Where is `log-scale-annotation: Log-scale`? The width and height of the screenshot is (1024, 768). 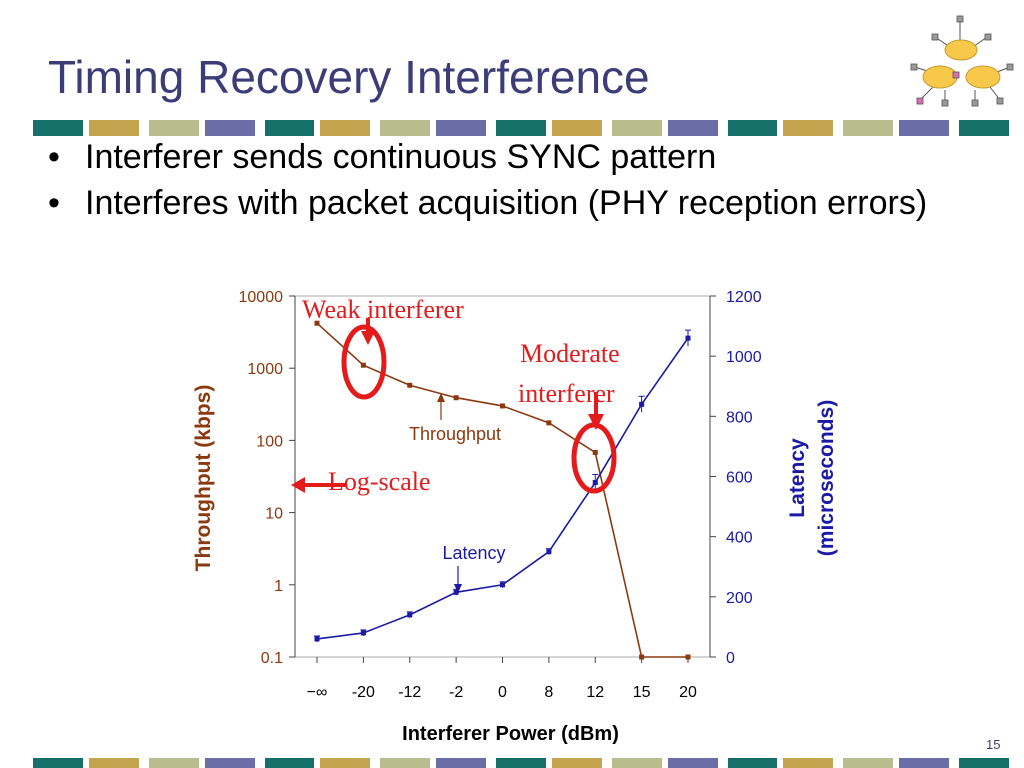
log-scale-annotation: Log-scale is located at coordinates (379, 481).